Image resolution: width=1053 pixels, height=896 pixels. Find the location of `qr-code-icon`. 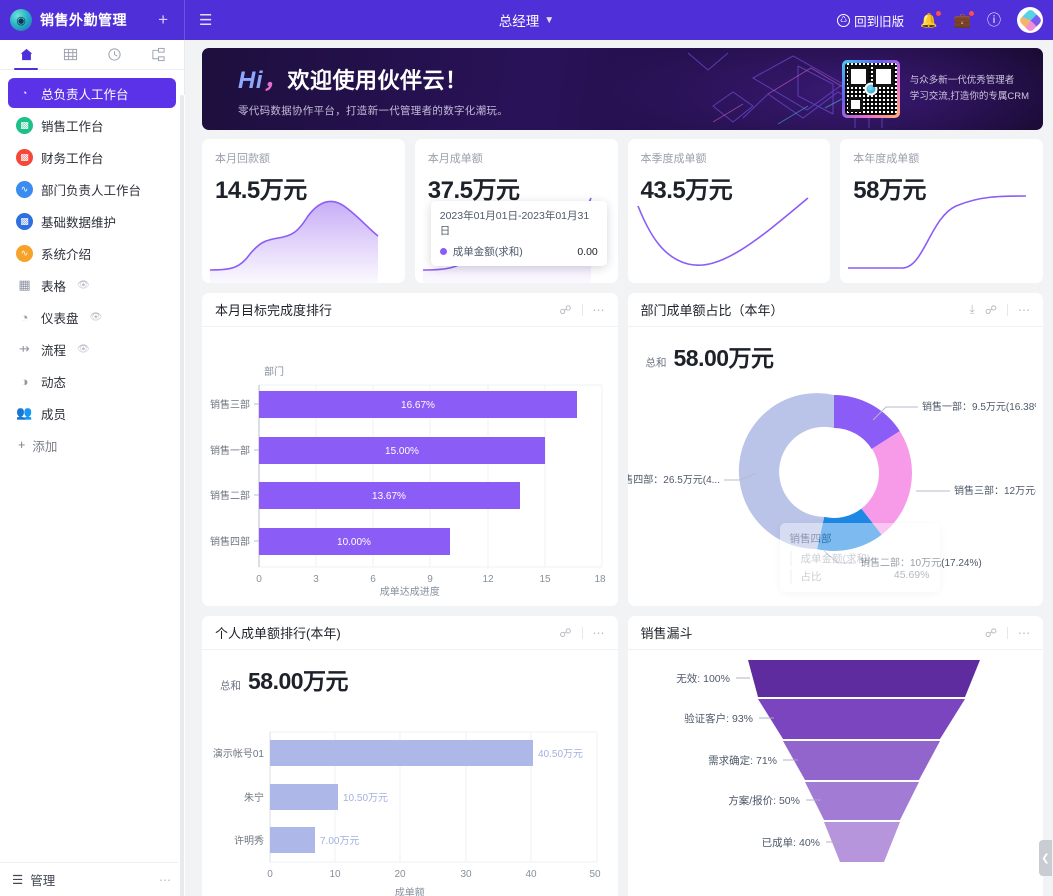

qr-code-icon is located at coordinates (870, 89).